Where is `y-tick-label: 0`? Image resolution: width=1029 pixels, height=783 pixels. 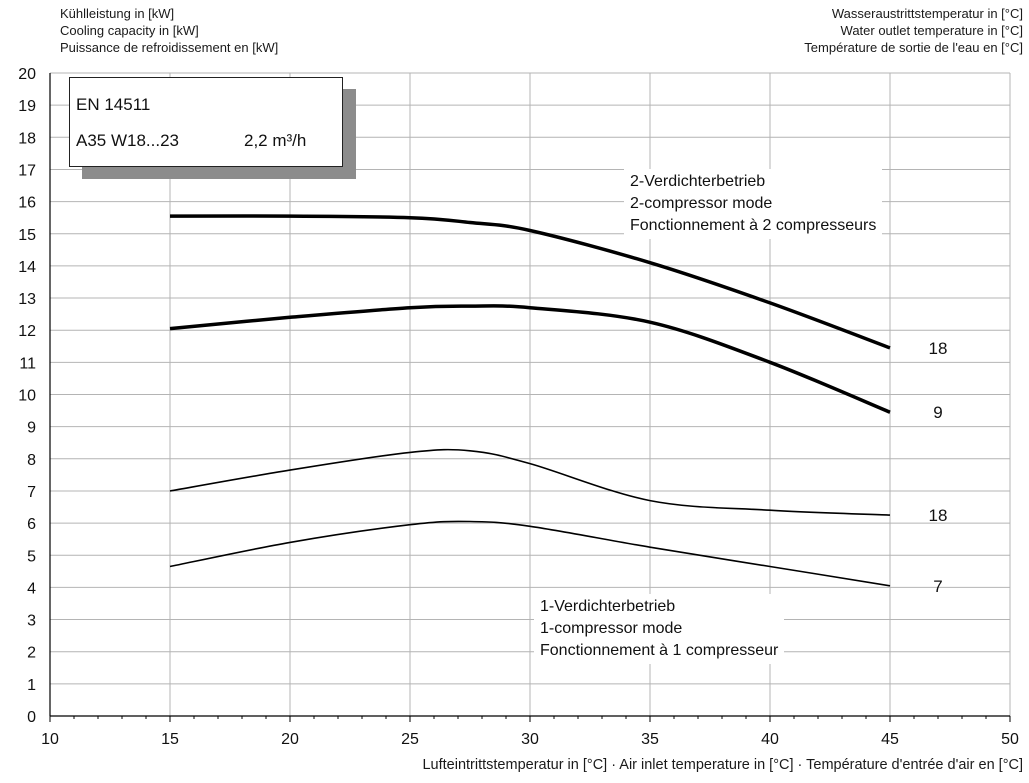 y-tick-label: 0 is located at coordinates (31, 717).